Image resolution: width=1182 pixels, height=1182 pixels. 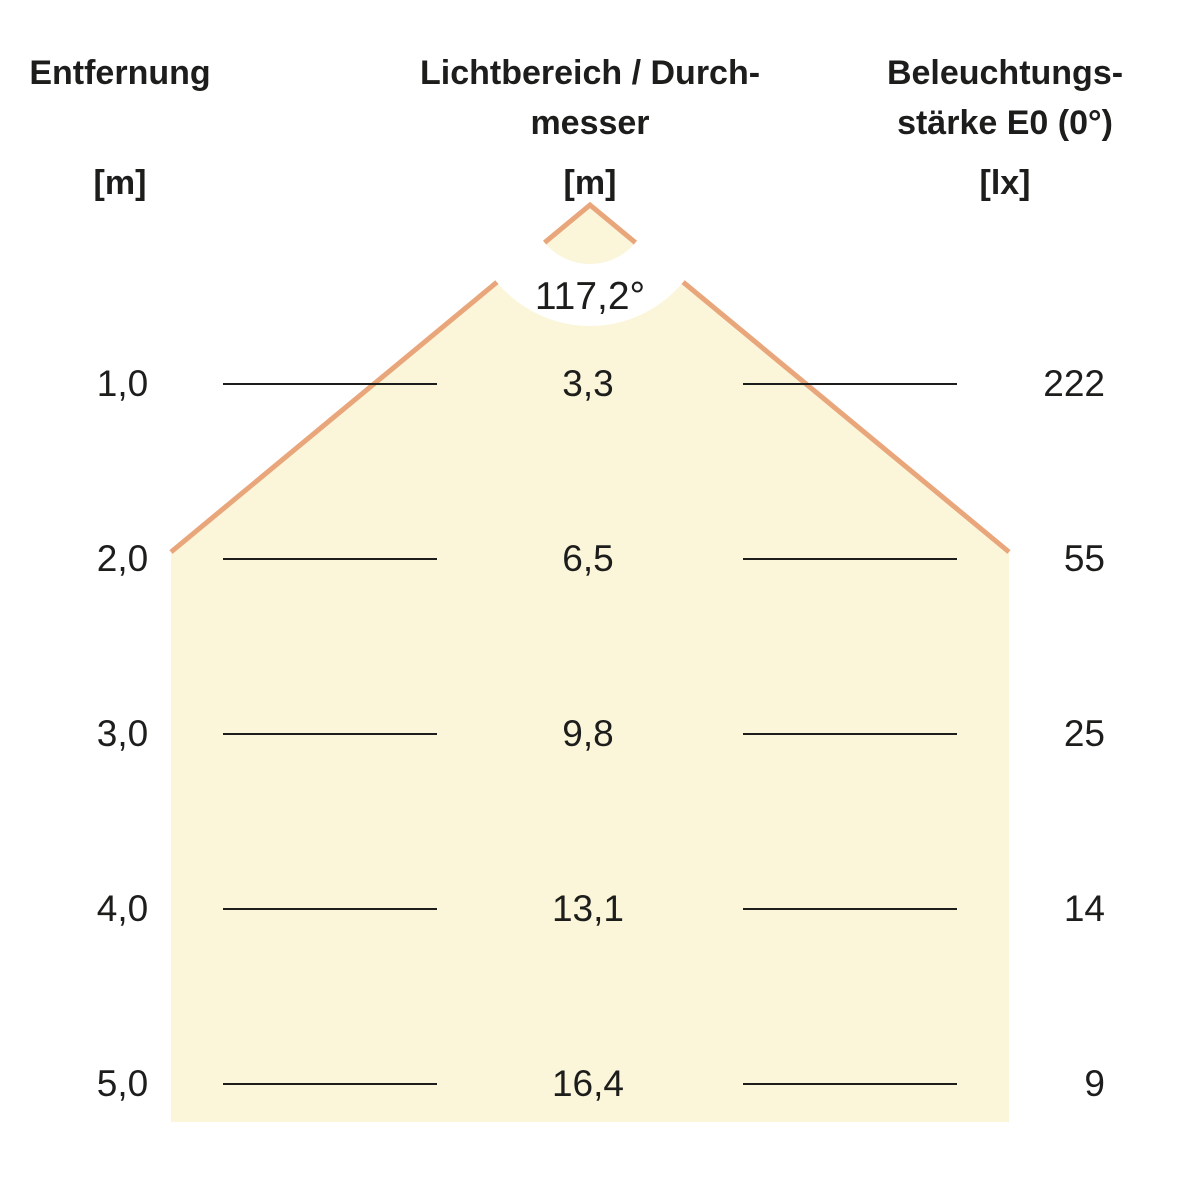 I want to click on illuminance-column-unit: [lx], so click(x=1005, y=183).